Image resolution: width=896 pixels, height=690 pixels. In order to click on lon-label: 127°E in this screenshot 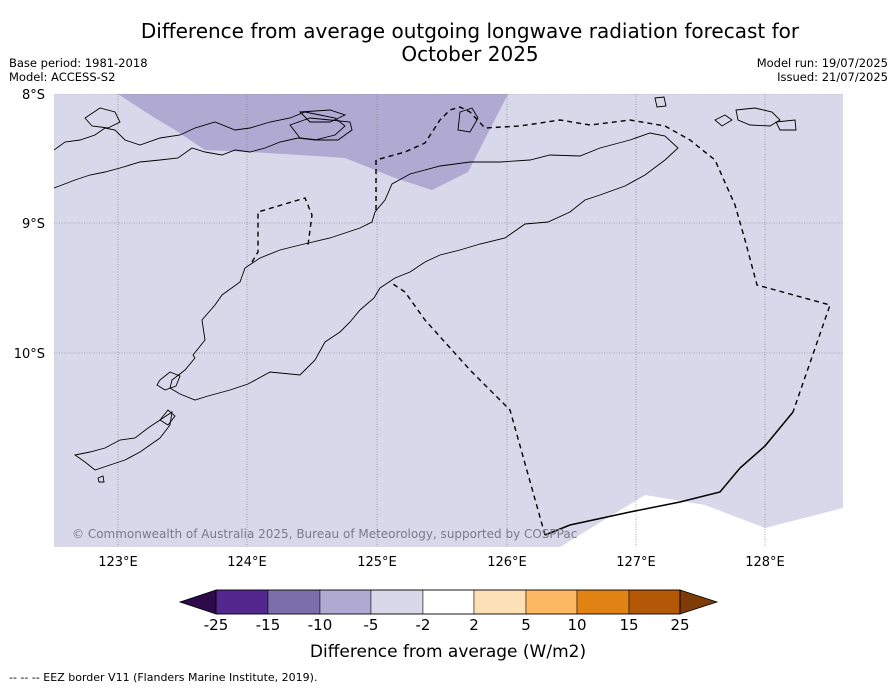, I will do `click(636, 562)`.